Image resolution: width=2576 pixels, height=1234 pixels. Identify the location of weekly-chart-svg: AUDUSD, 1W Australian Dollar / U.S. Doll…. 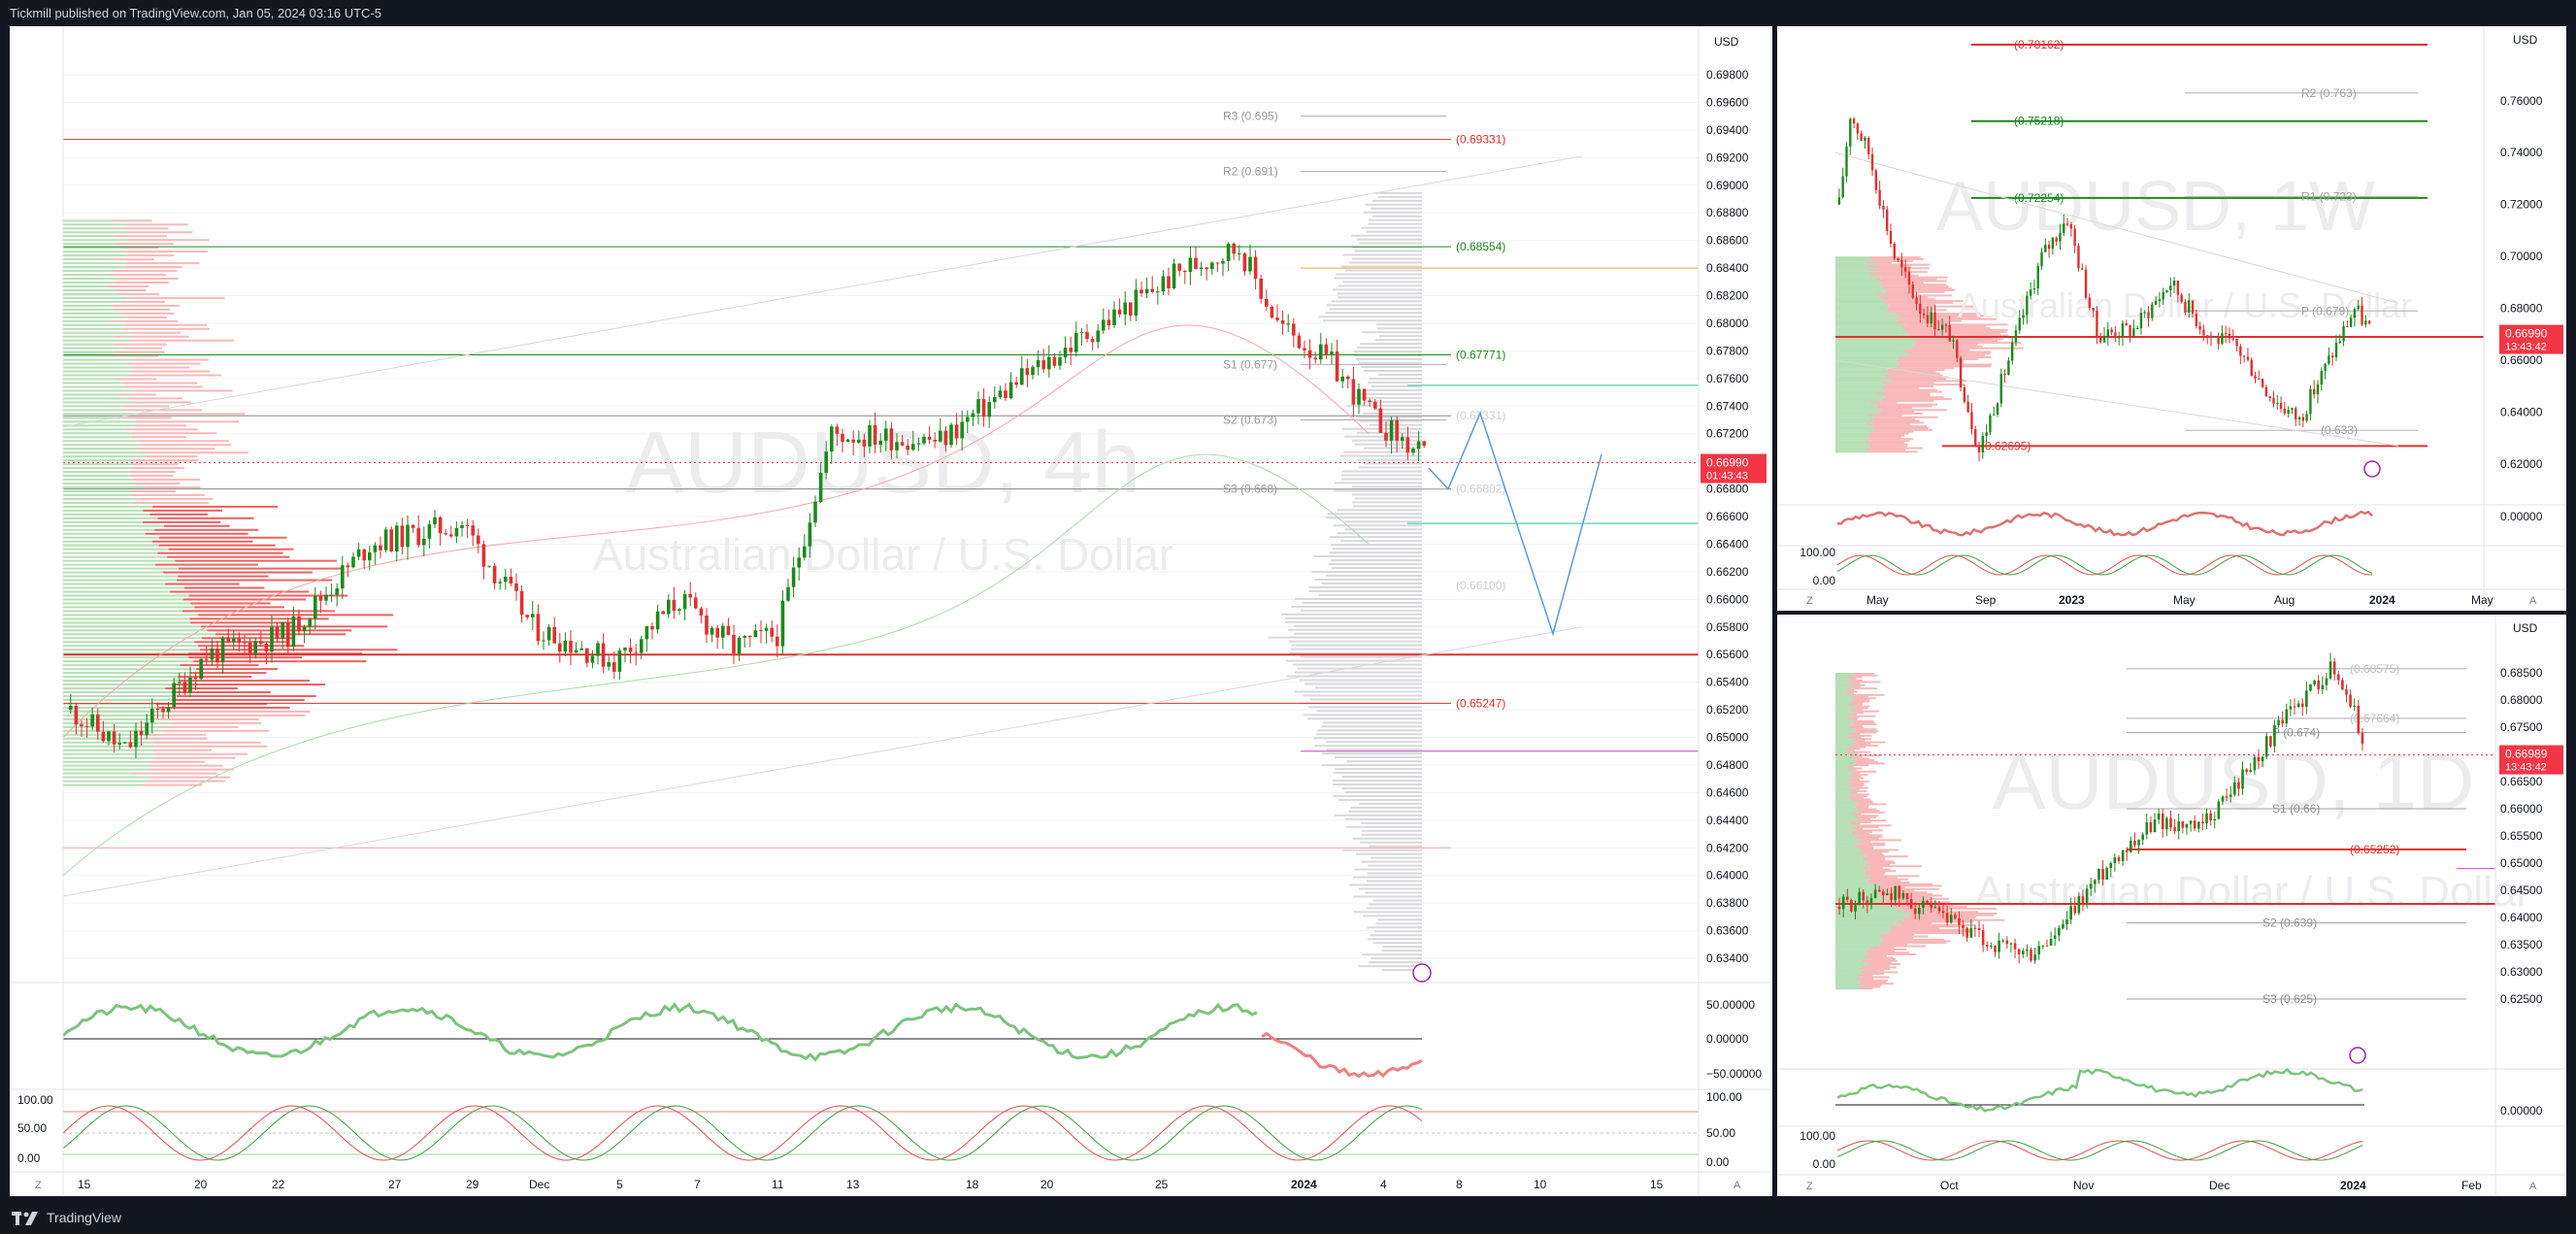
(2171, 319).